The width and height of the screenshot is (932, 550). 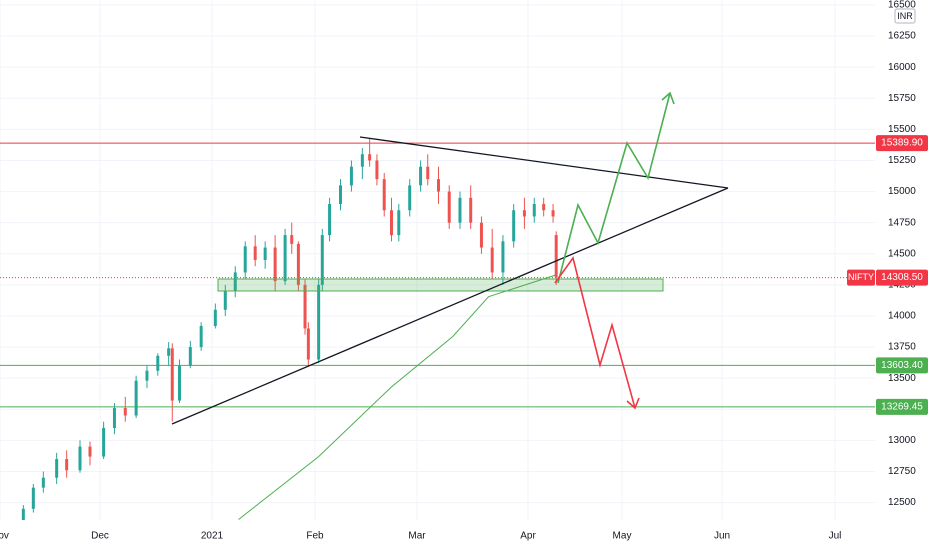 What do you see at coordinates (902, 98) in the screenshot?
I see `y-tick-label: 15750` at bounding box center [902, 98].